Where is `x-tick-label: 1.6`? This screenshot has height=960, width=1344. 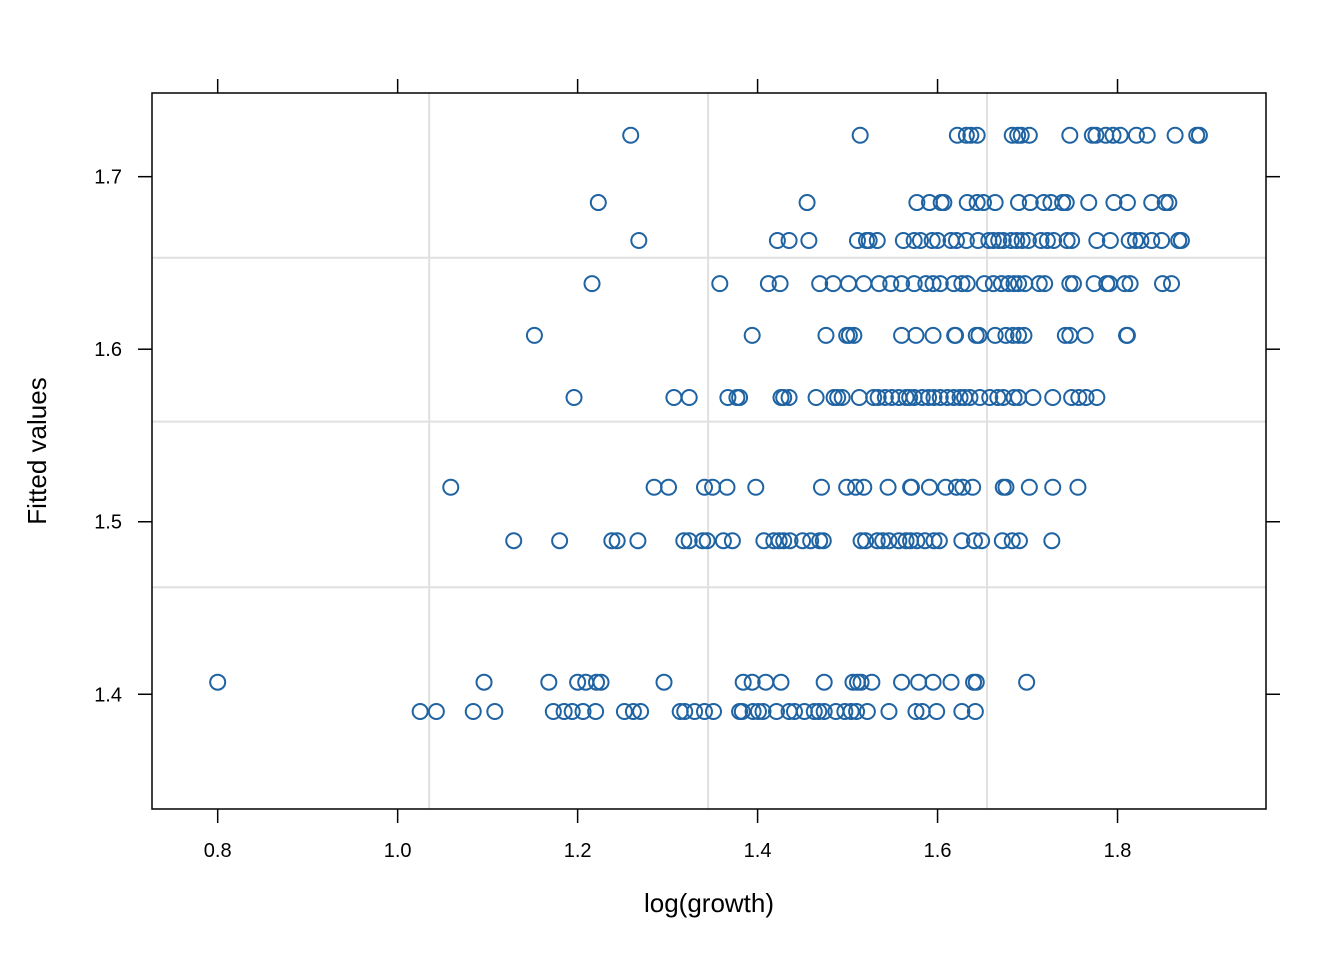
x-tick-label: 1.6 is located at coordinates (938, 851).